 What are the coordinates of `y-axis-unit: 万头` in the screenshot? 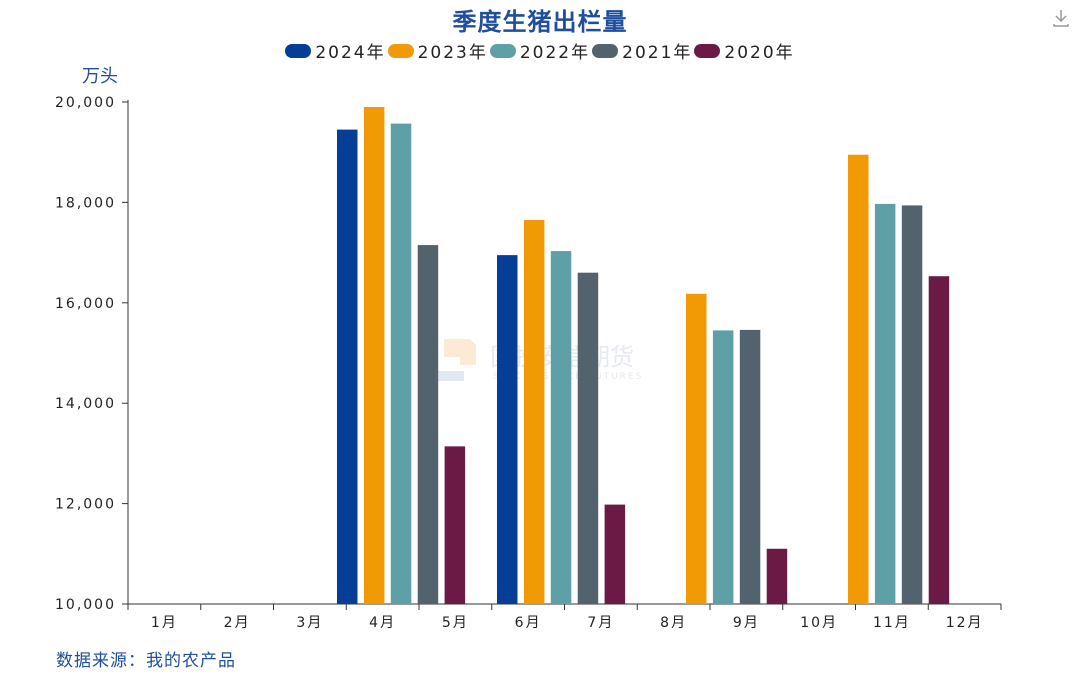 It's located at (100, 76).